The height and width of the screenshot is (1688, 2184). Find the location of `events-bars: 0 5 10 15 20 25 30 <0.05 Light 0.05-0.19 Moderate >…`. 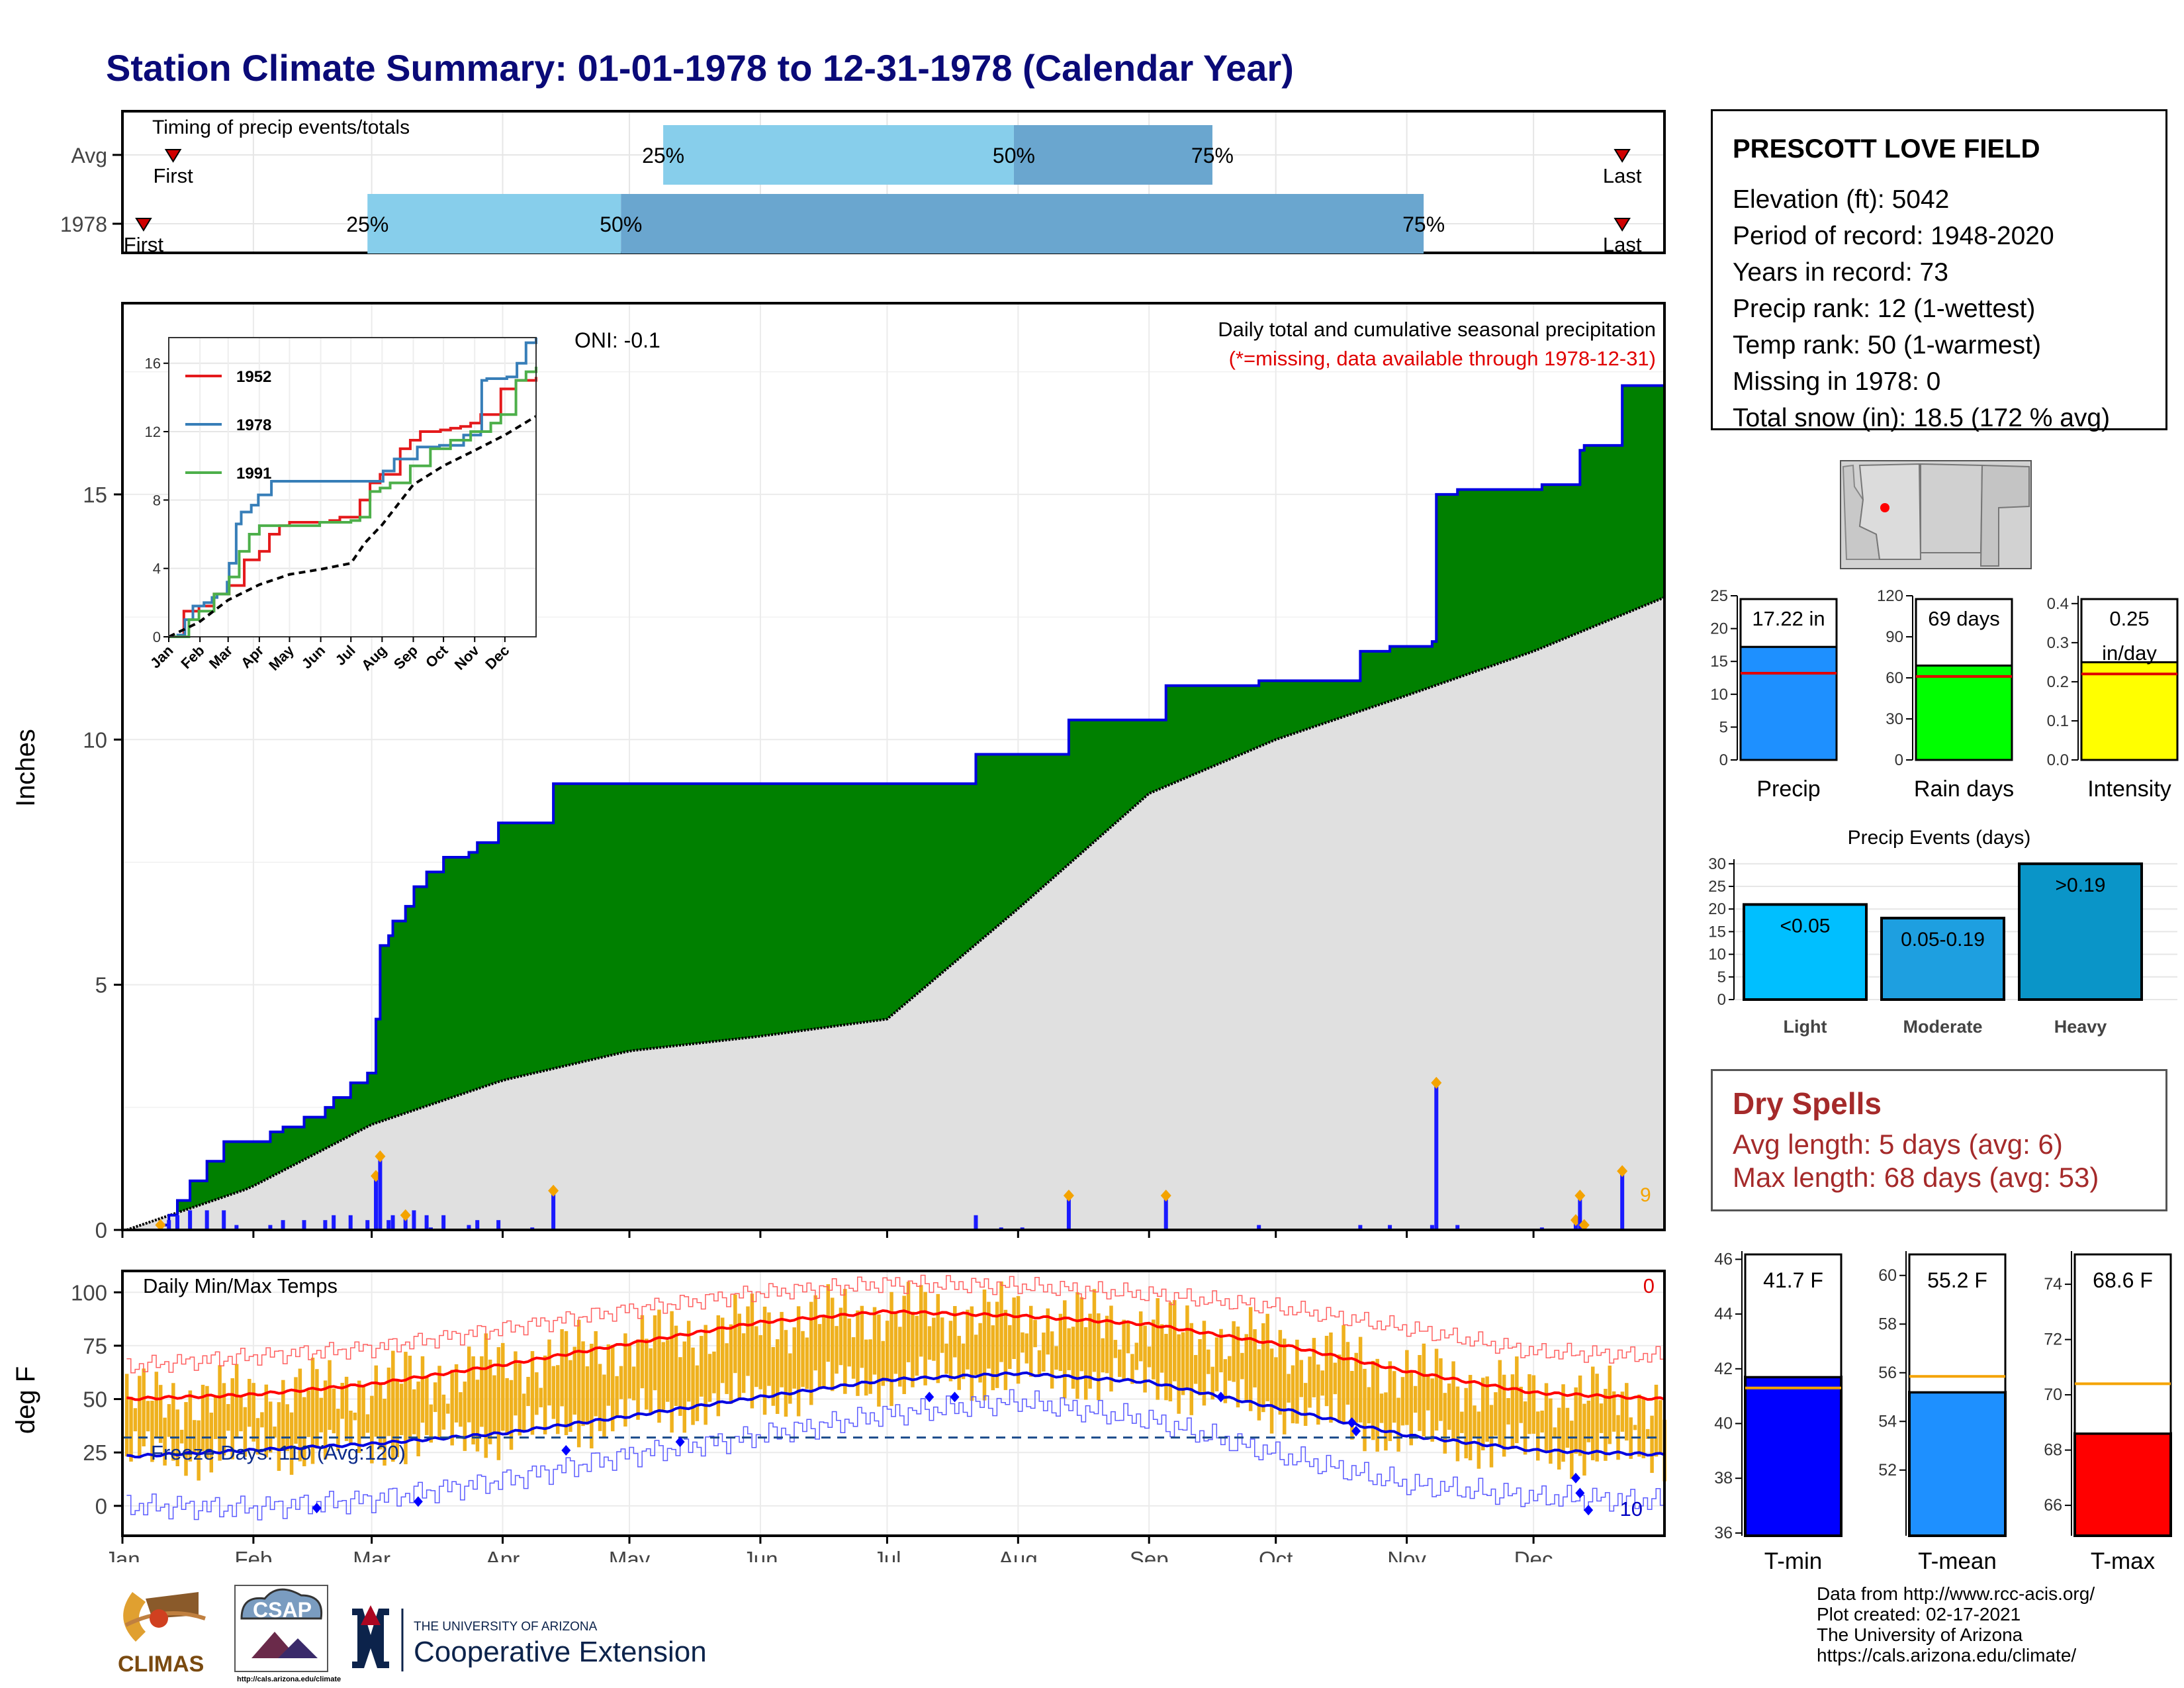

events-bars: 0 5 10 15 20 25 30 <0.05 Light 0.05-0.19 Moderate >… is located at coordinates (1942, 946).